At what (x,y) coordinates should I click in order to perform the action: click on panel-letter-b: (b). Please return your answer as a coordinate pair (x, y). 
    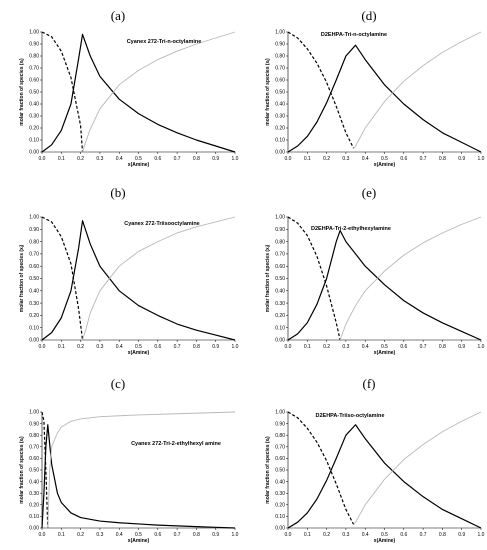
    Looking at the image, I should click on (118, 192).